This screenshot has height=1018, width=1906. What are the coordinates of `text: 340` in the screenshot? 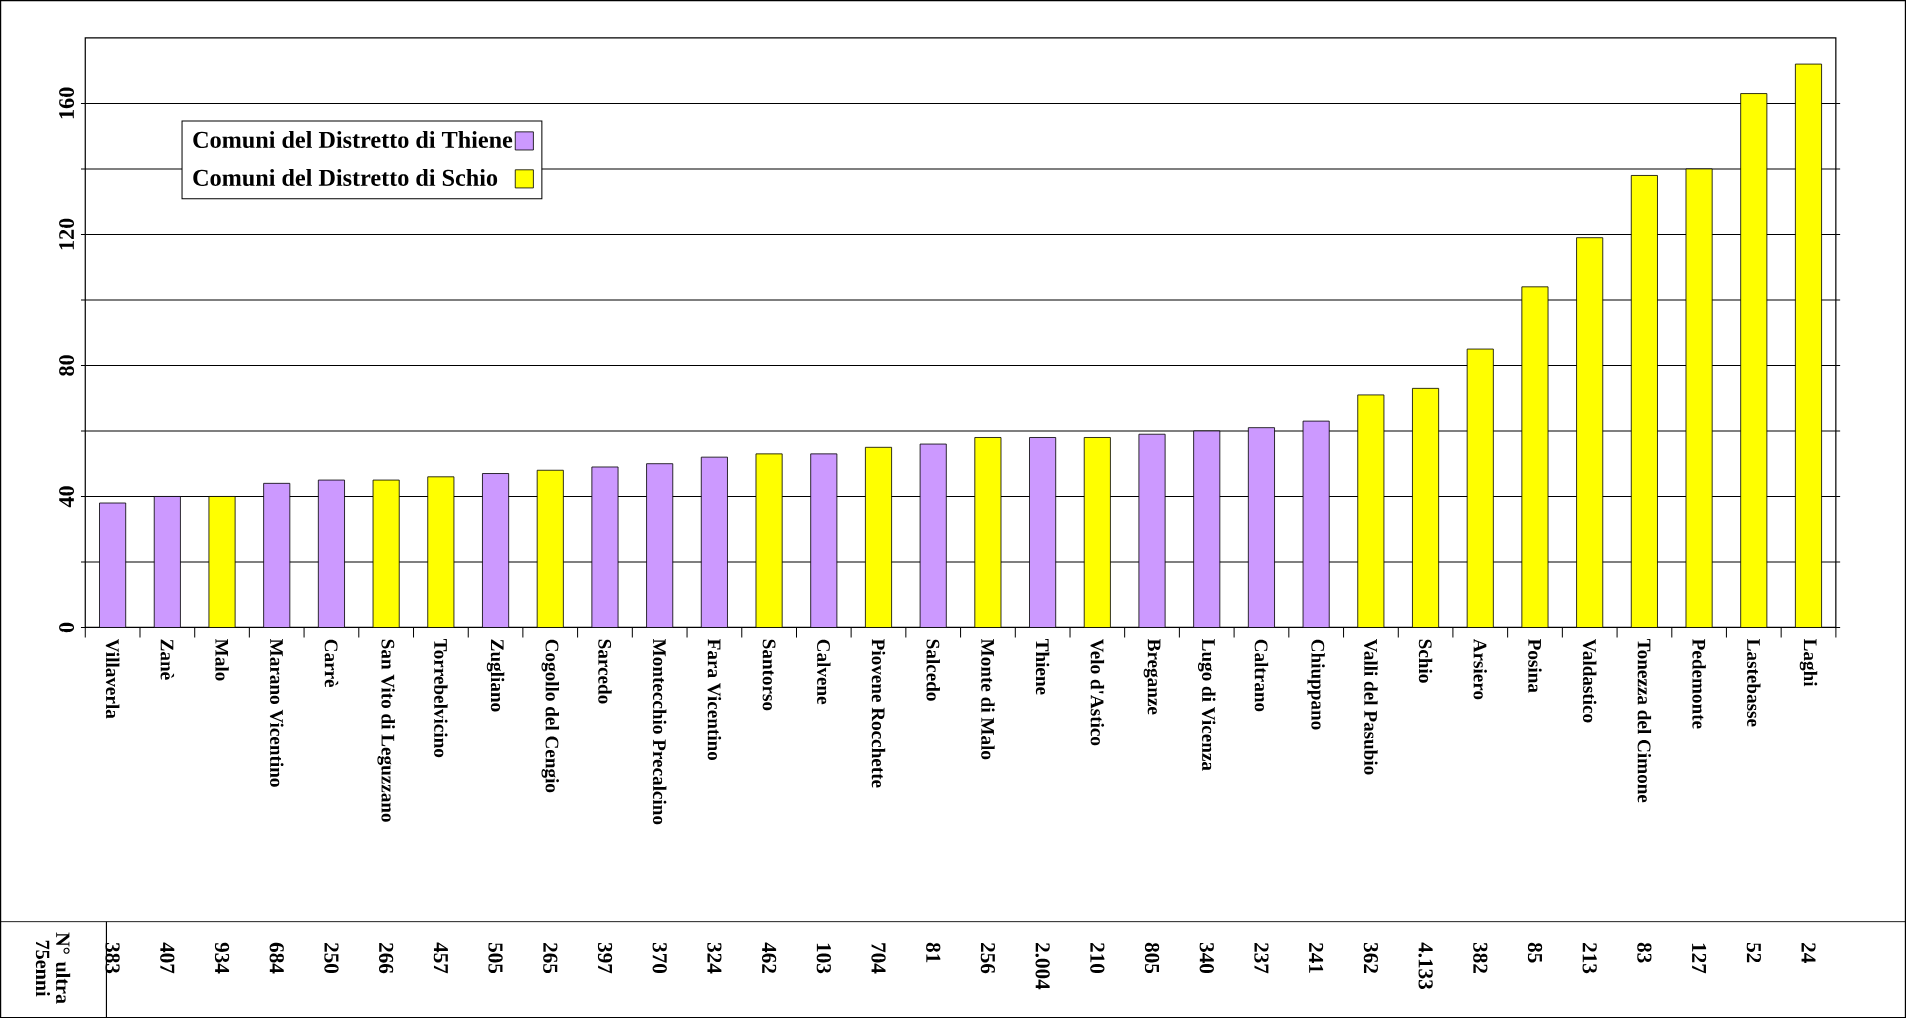 It's located at (1206, 958).